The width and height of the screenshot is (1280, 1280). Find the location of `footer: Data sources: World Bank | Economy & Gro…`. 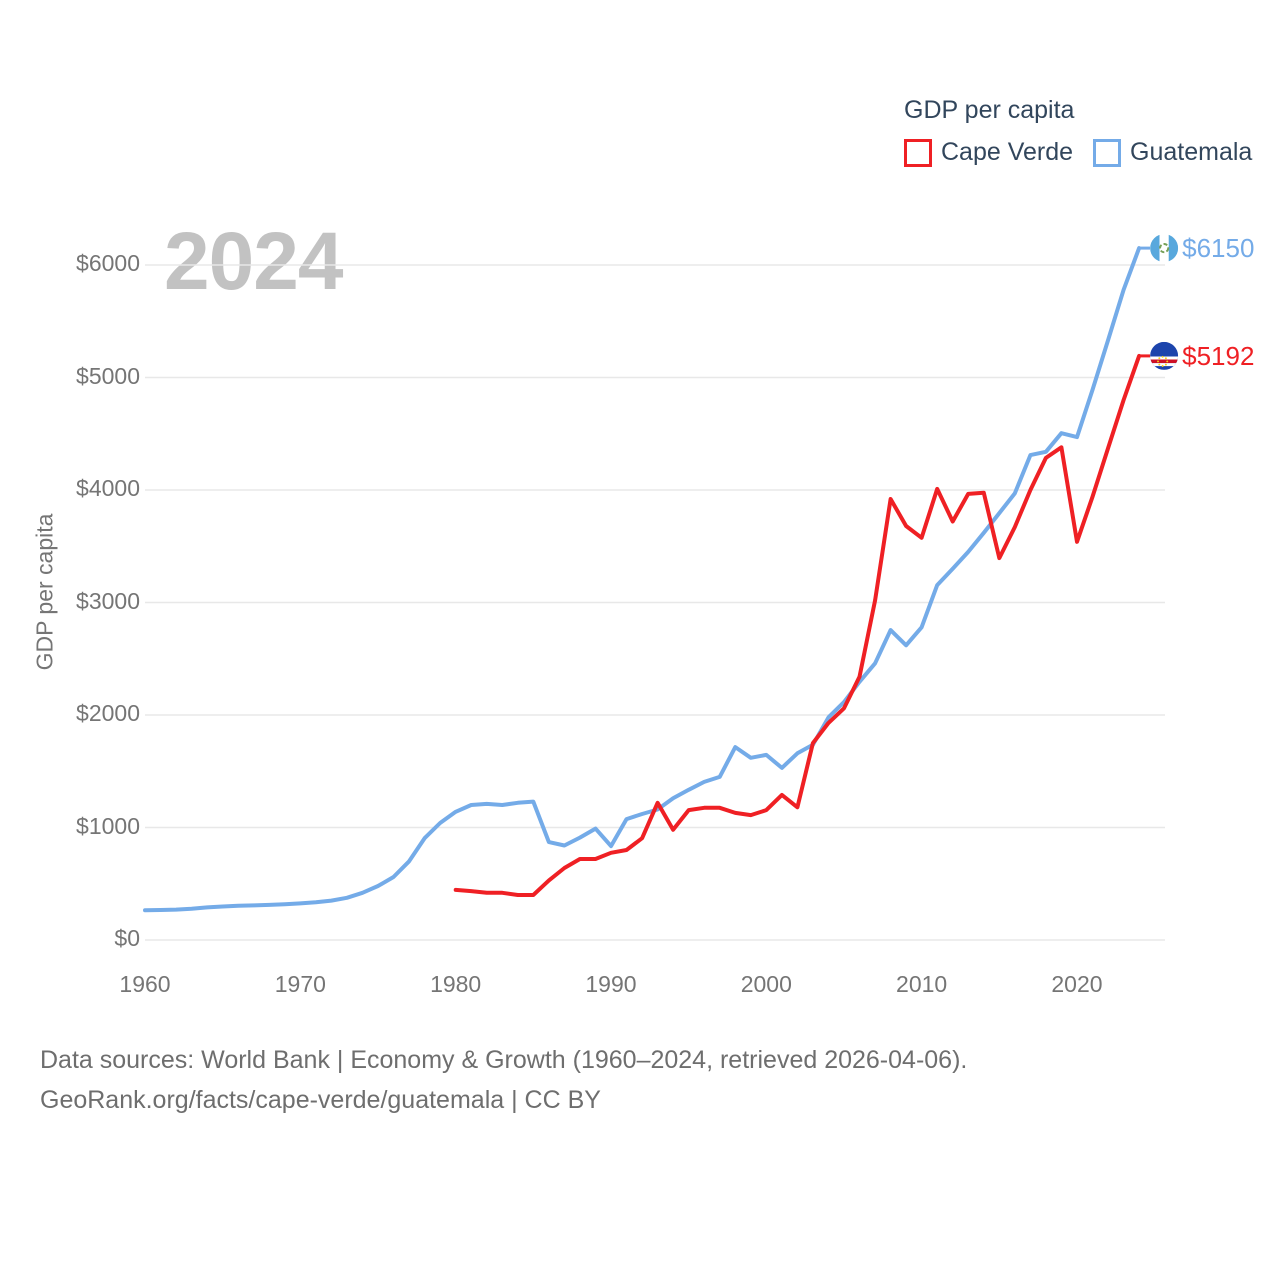

footer: Data sources: World Bank | Economy & Gro… is located at coordinates (503, 1080).